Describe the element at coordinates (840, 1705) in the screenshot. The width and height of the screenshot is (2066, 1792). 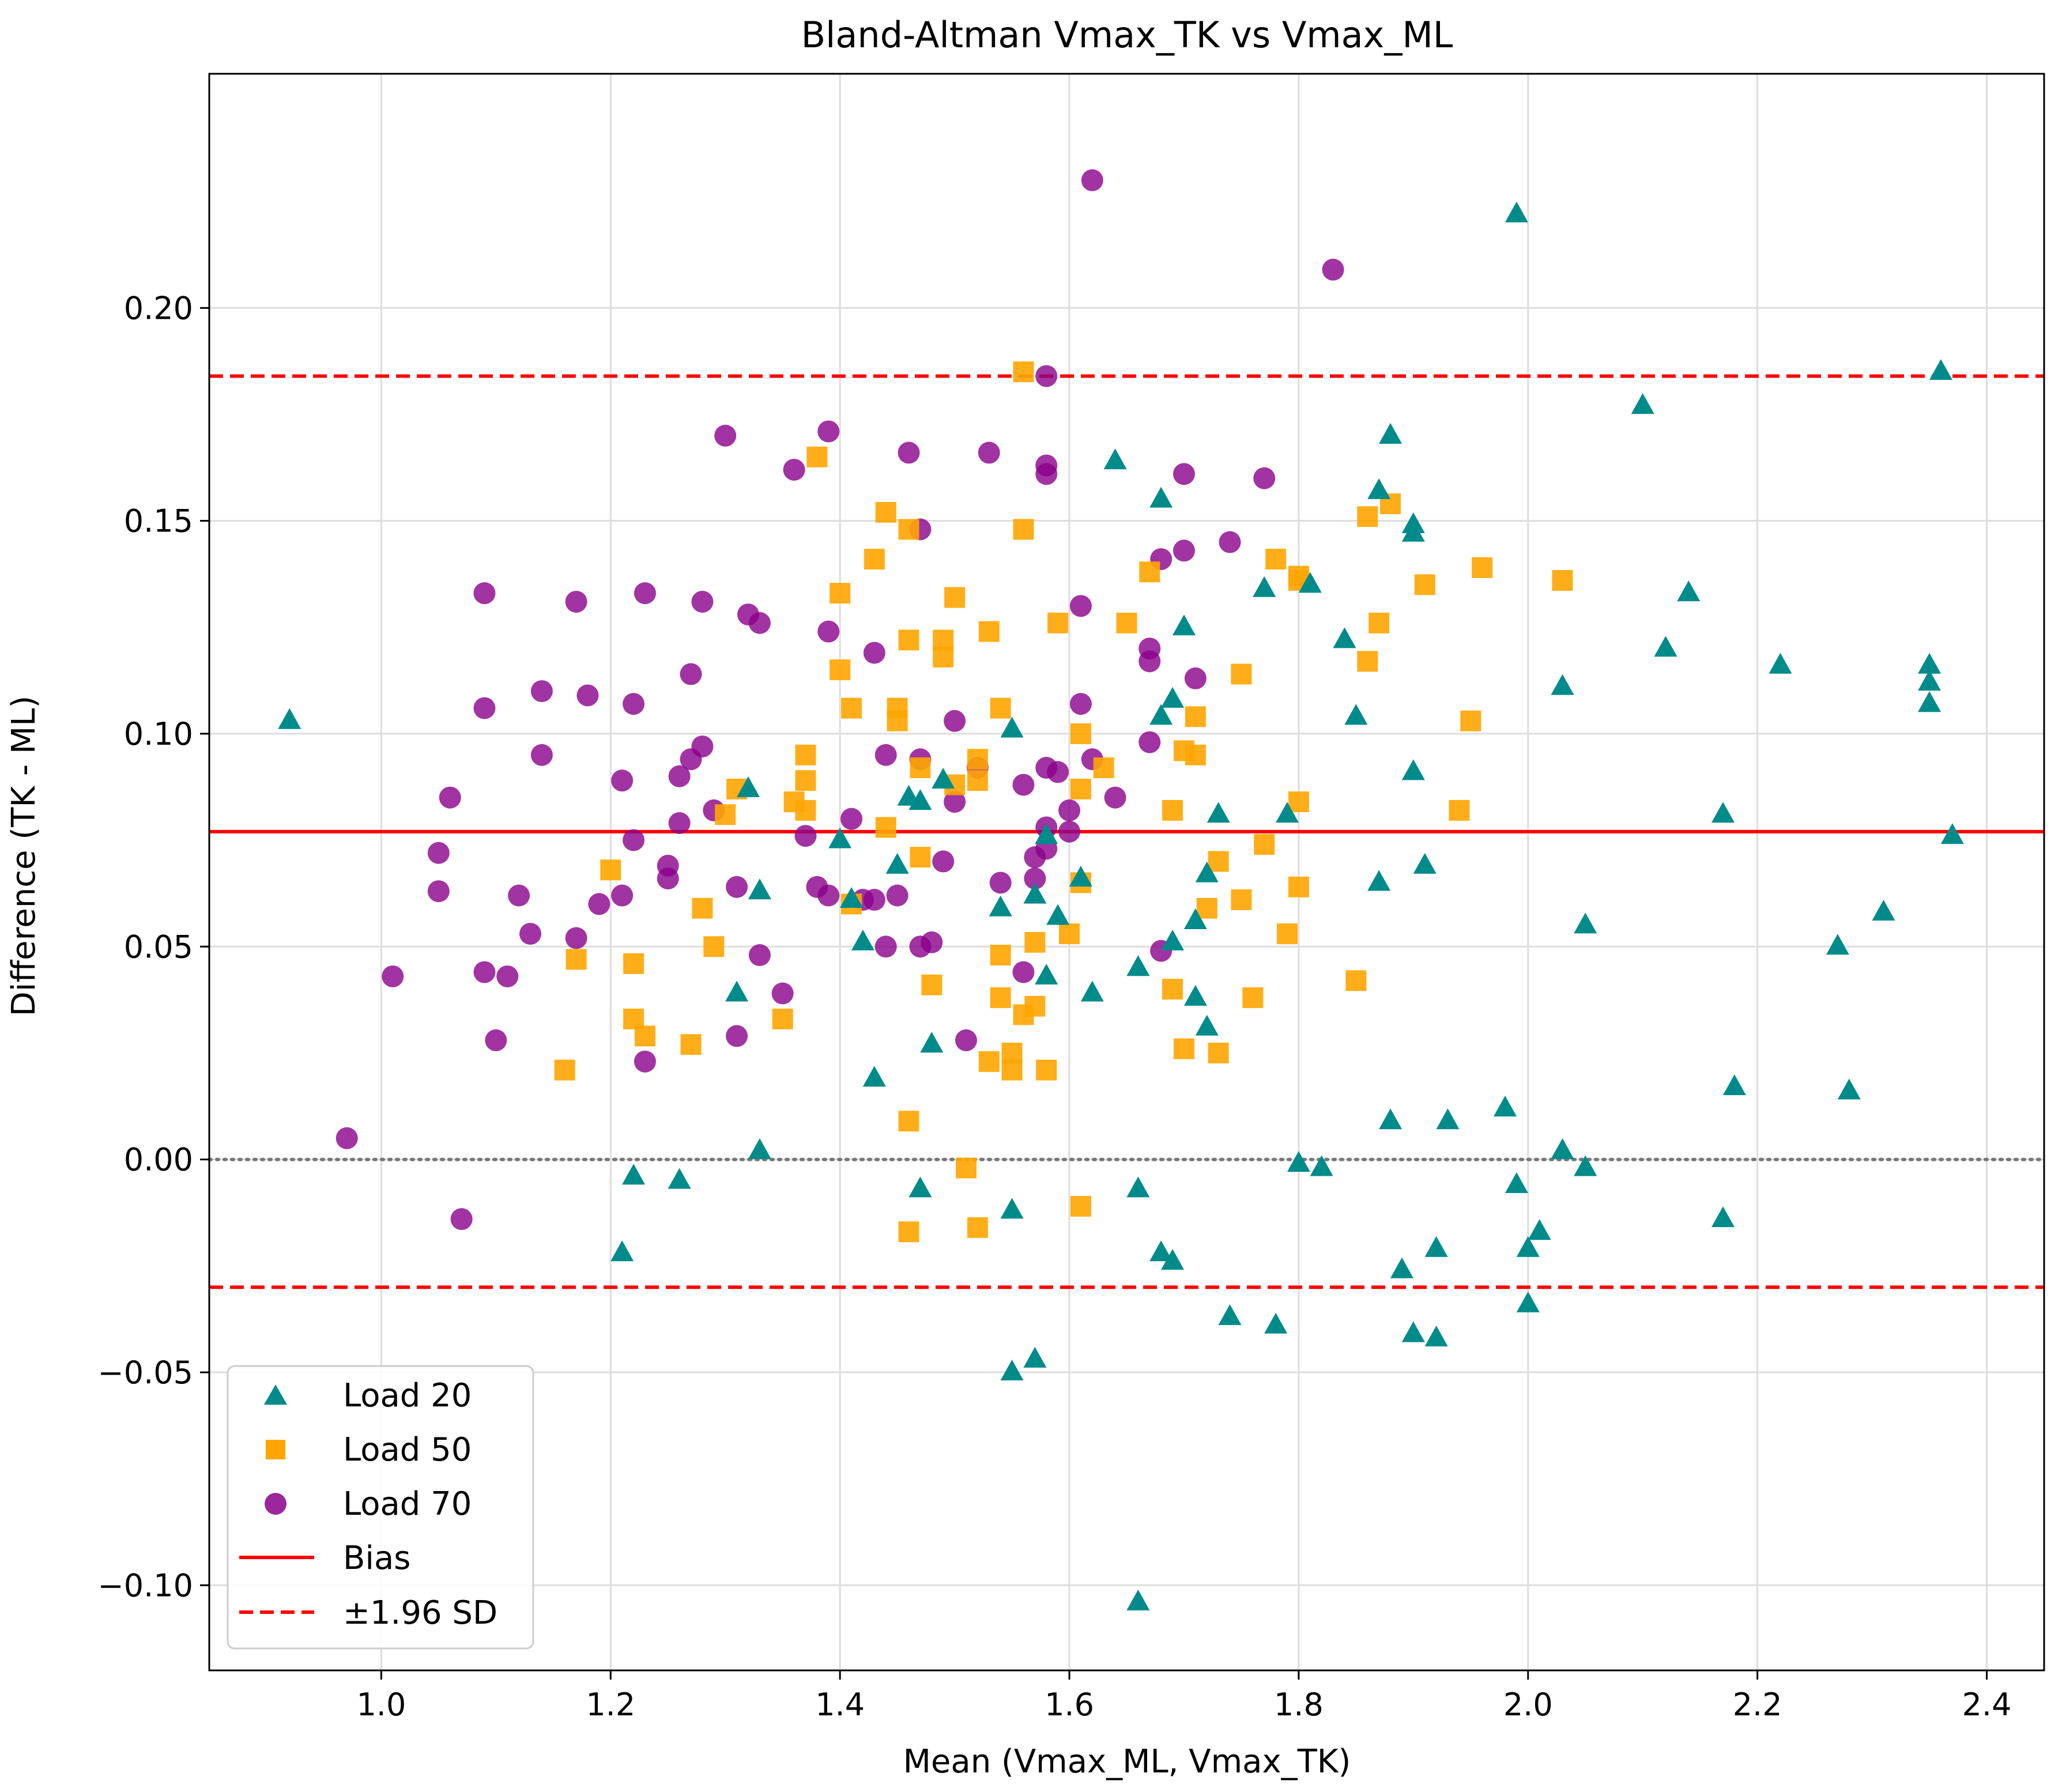
I see `x-tick-label: 1.4` at that location.